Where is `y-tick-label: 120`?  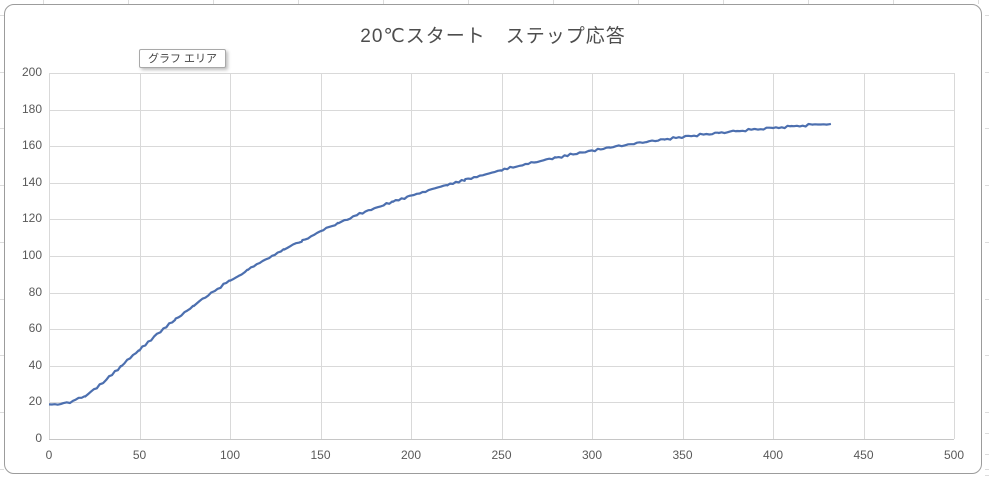
y-tick-label: 120 is located at coordinates (31, 218).